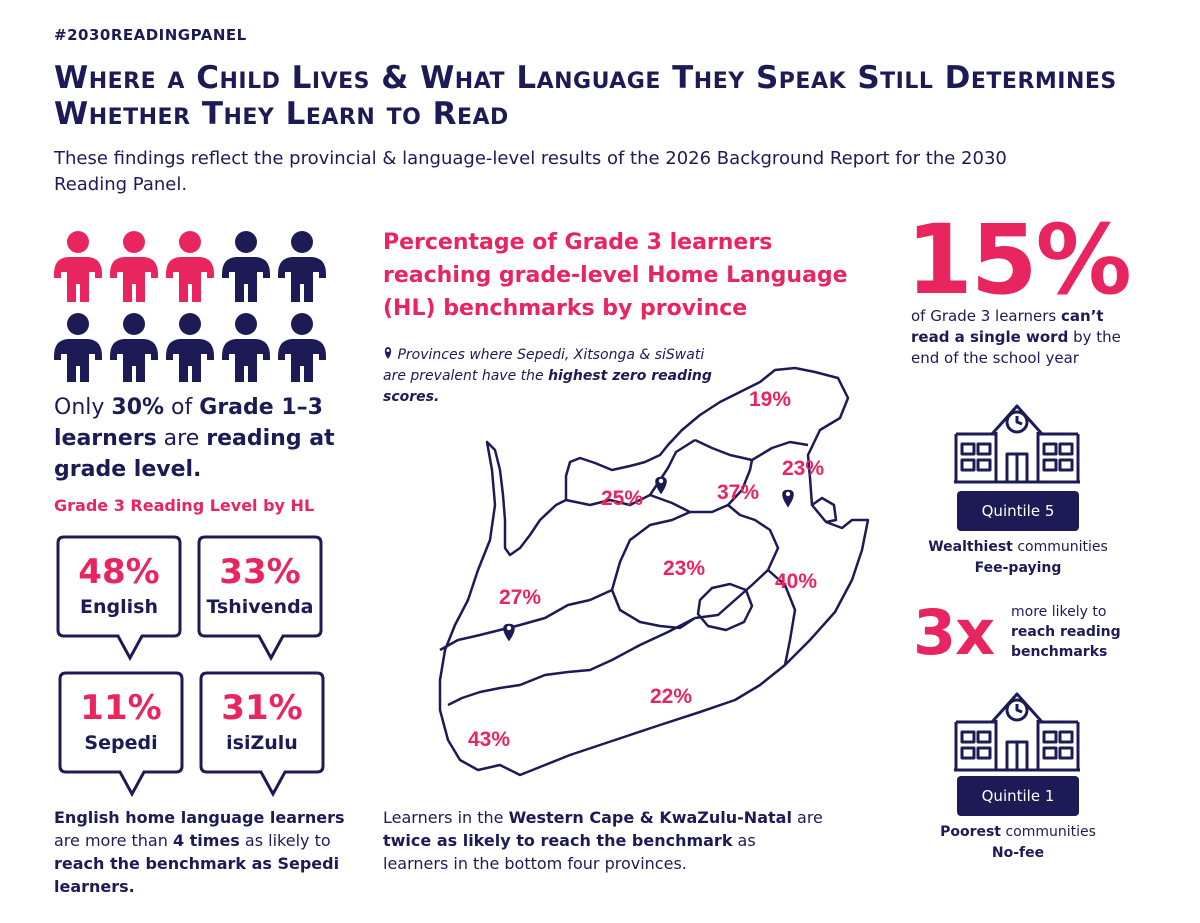 Image resolution: width=1200 pixels, height=923 pixels. What do you see at coordinates (1066, 632) in the screenshot?
I see `multiplier-note: more likely to reach reading benchmarks` at bounding box center [1066, 632].